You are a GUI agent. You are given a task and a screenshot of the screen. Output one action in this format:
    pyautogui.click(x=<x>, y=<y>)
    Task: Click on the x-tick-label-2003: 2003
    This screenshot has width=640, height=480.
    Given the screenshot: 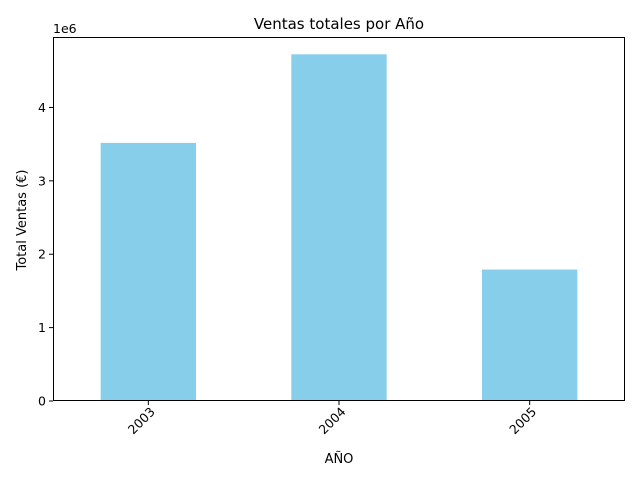 What is the action you would take?
    pyautogui.click(x=141, y=420)
    